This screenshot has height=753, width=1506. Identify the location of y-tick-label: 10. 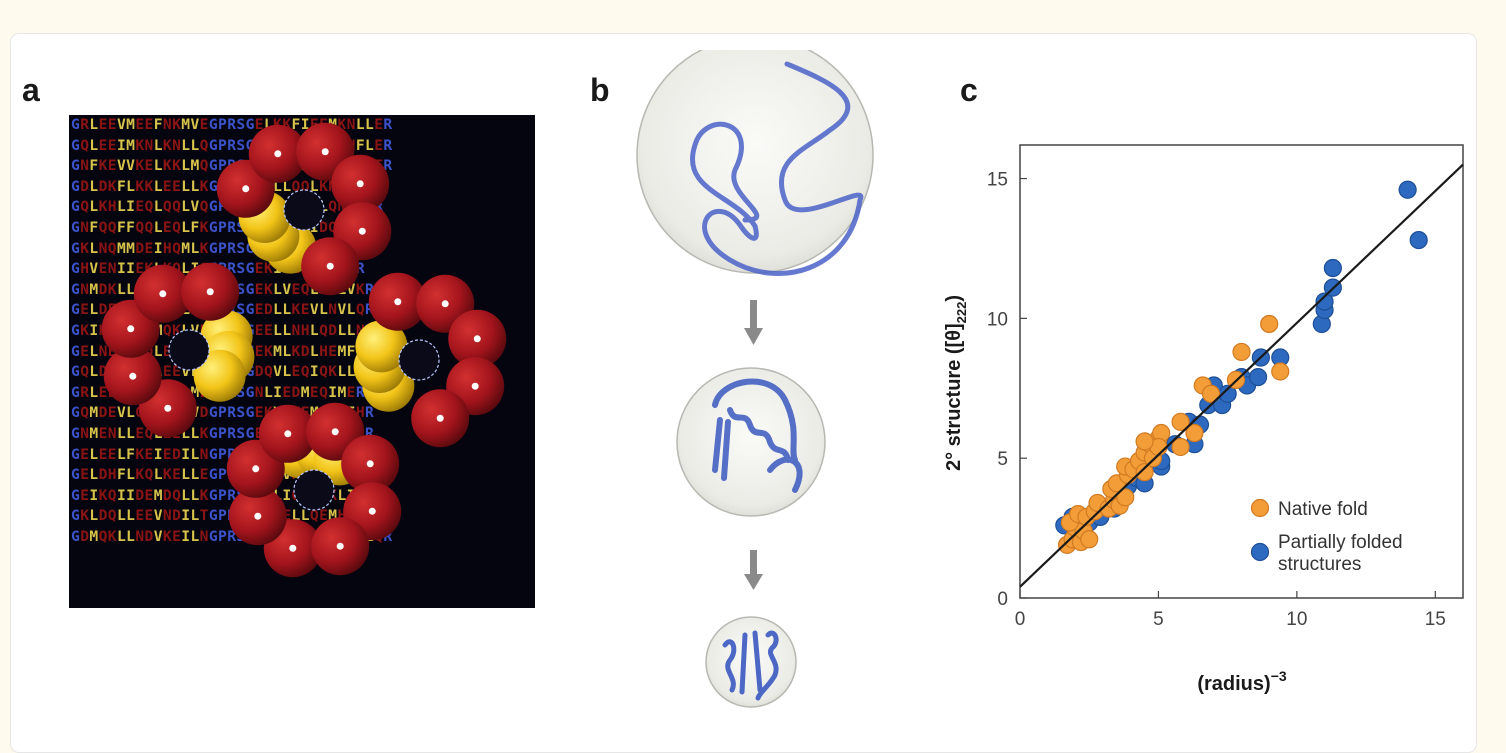
(997, 319).